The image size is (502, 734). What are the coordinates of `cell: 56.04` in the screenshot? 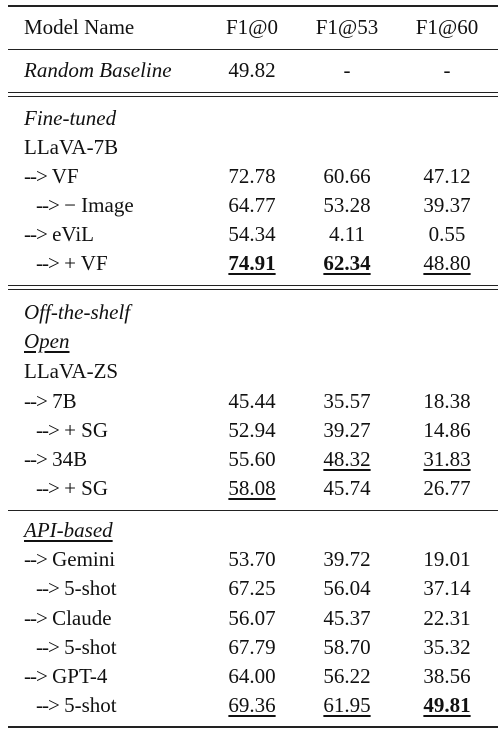 It's located at (347, 588).